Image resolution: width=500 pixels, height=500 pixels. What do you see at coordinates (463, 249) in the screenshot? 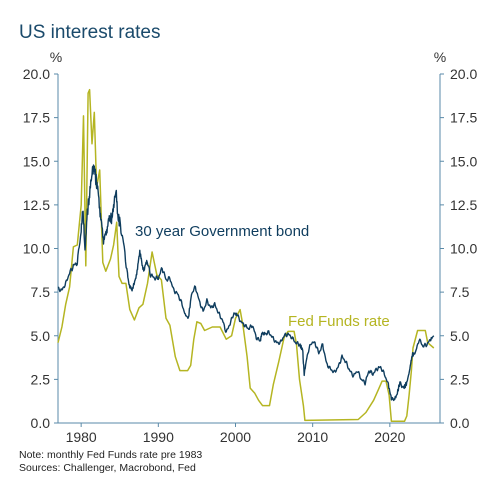
I see `y-tick-label-right: 10.0` at bounding box center [463, 249].